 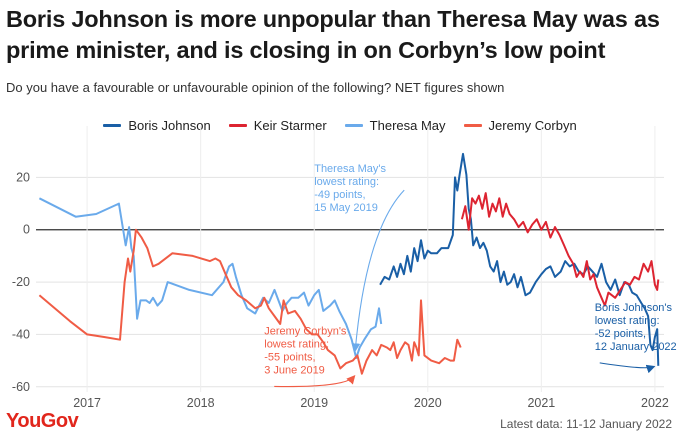 I want to click on legend-item-corbyn: Jeremy Corbyn, so click(x=520, y=125).